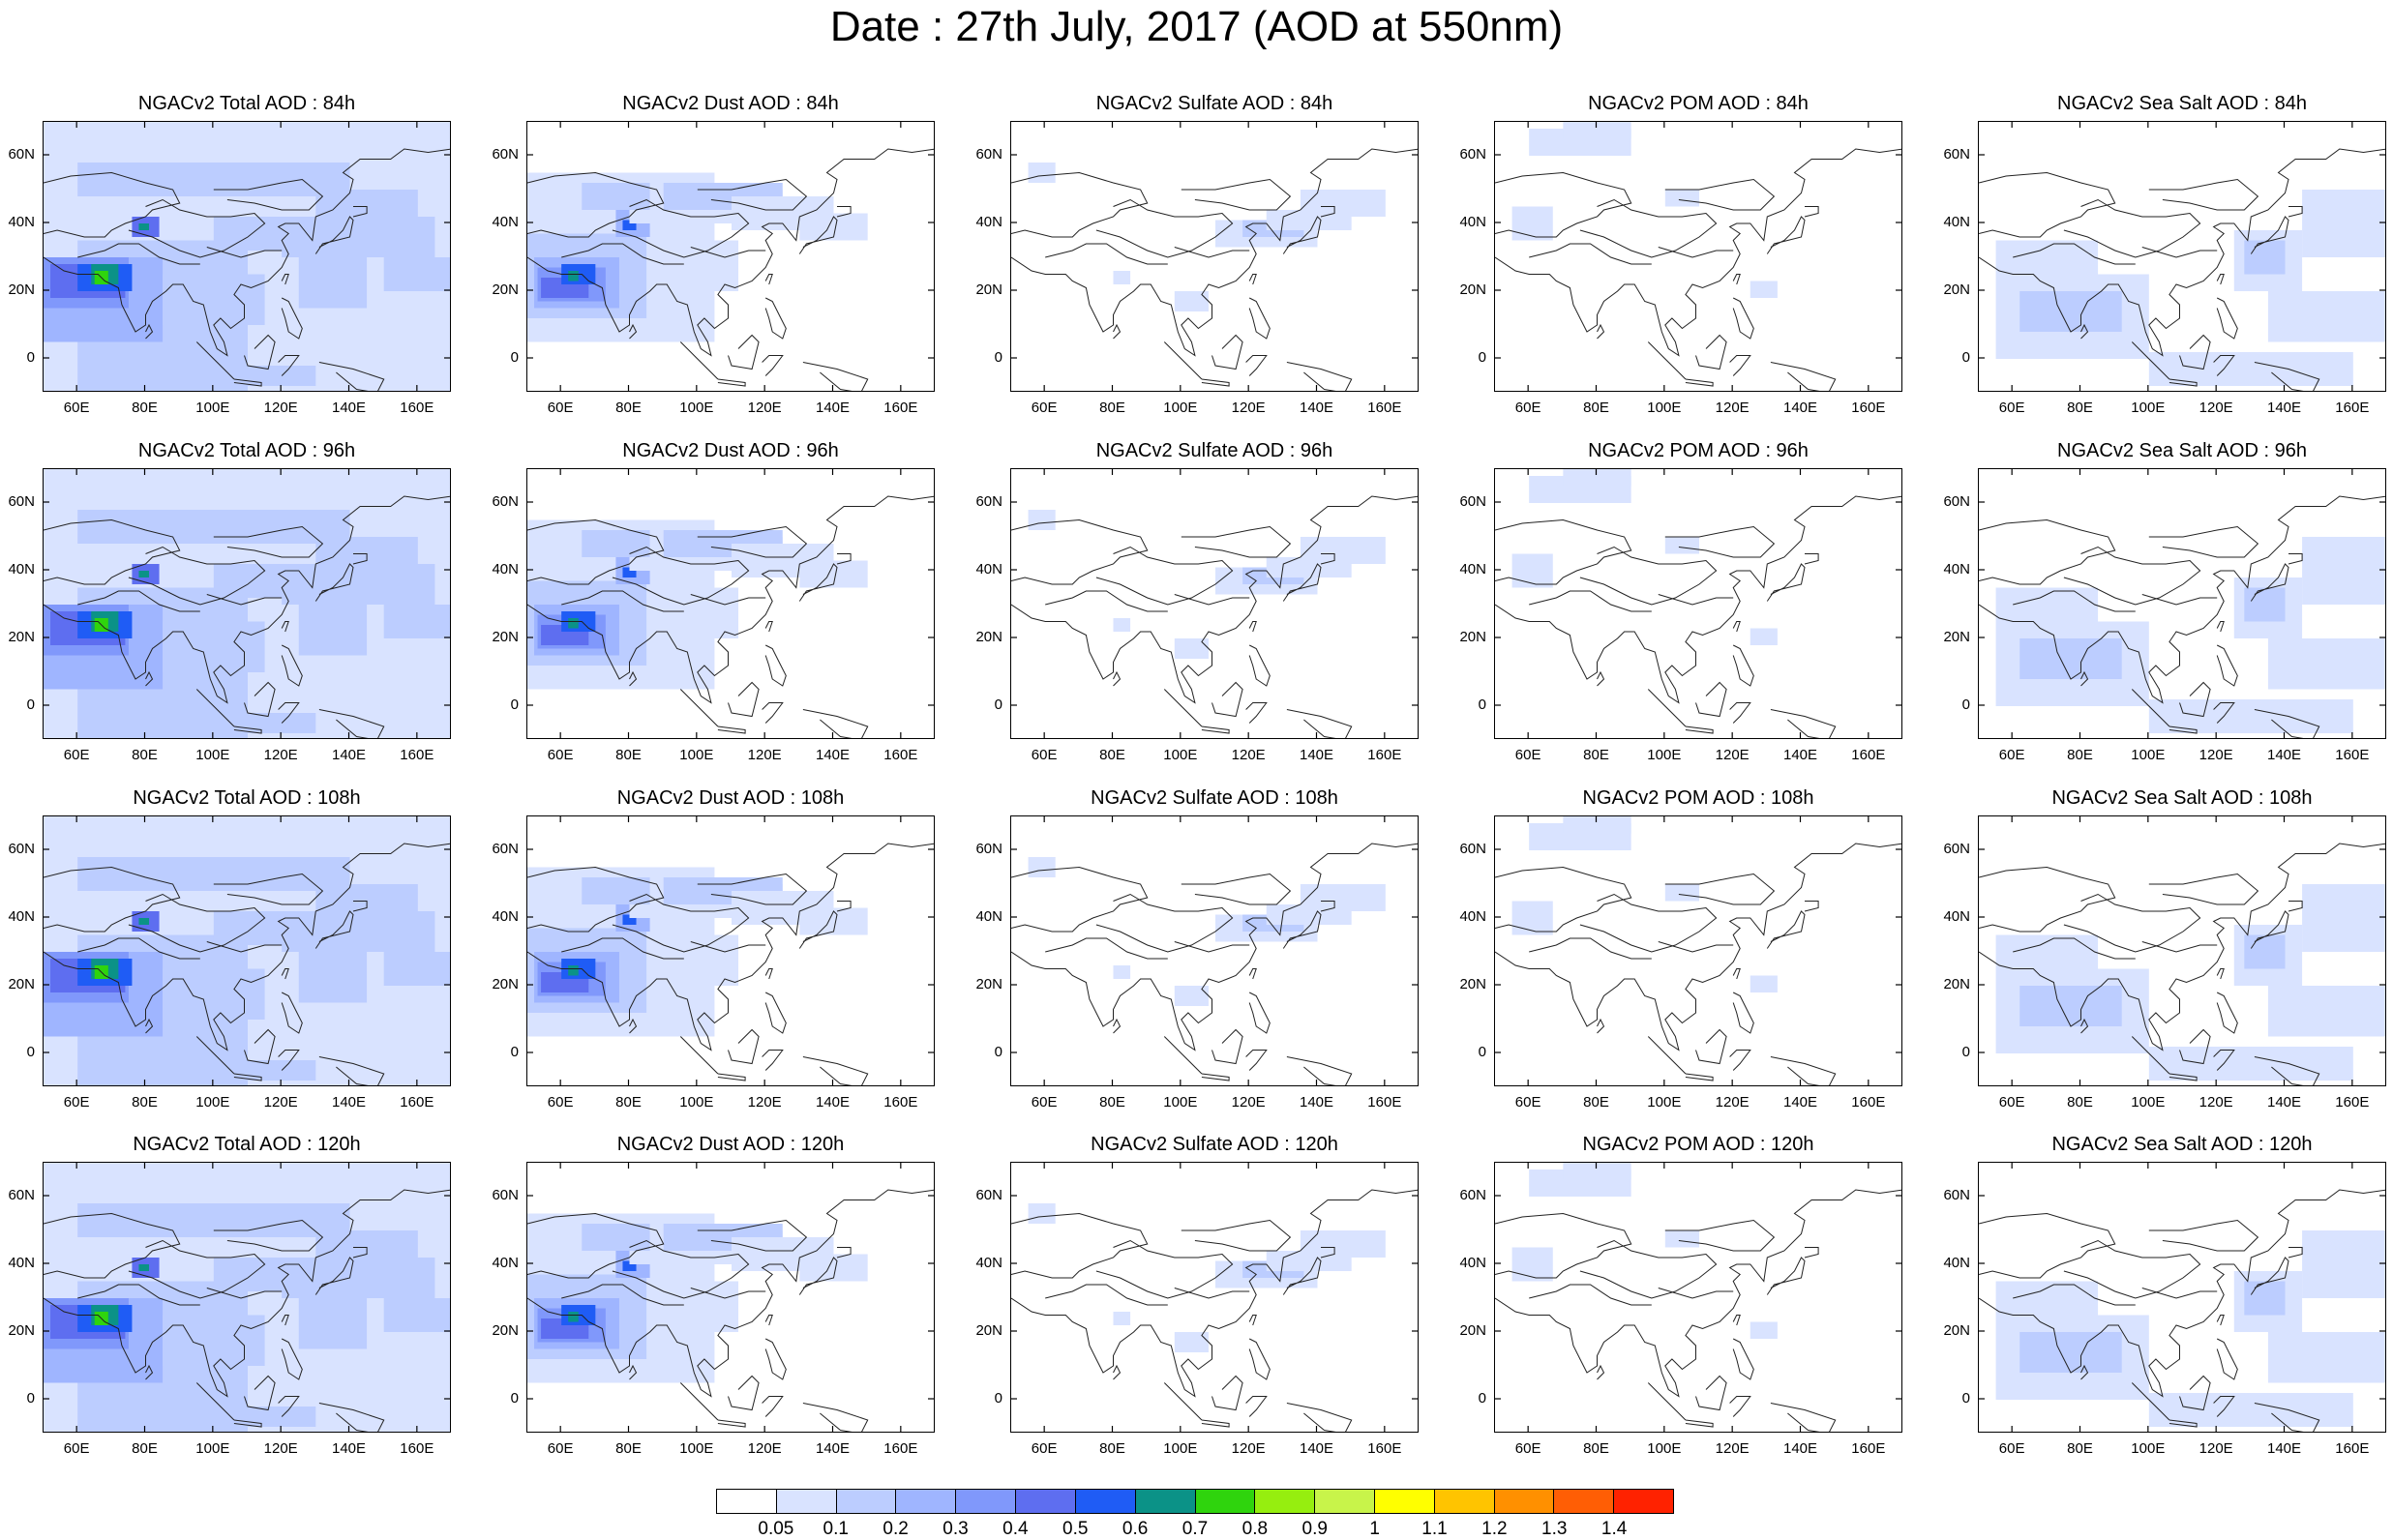 This screenshot has width=2393, height=1540. I want to click on lon-tick-label: 140E, so click(1317, 408).